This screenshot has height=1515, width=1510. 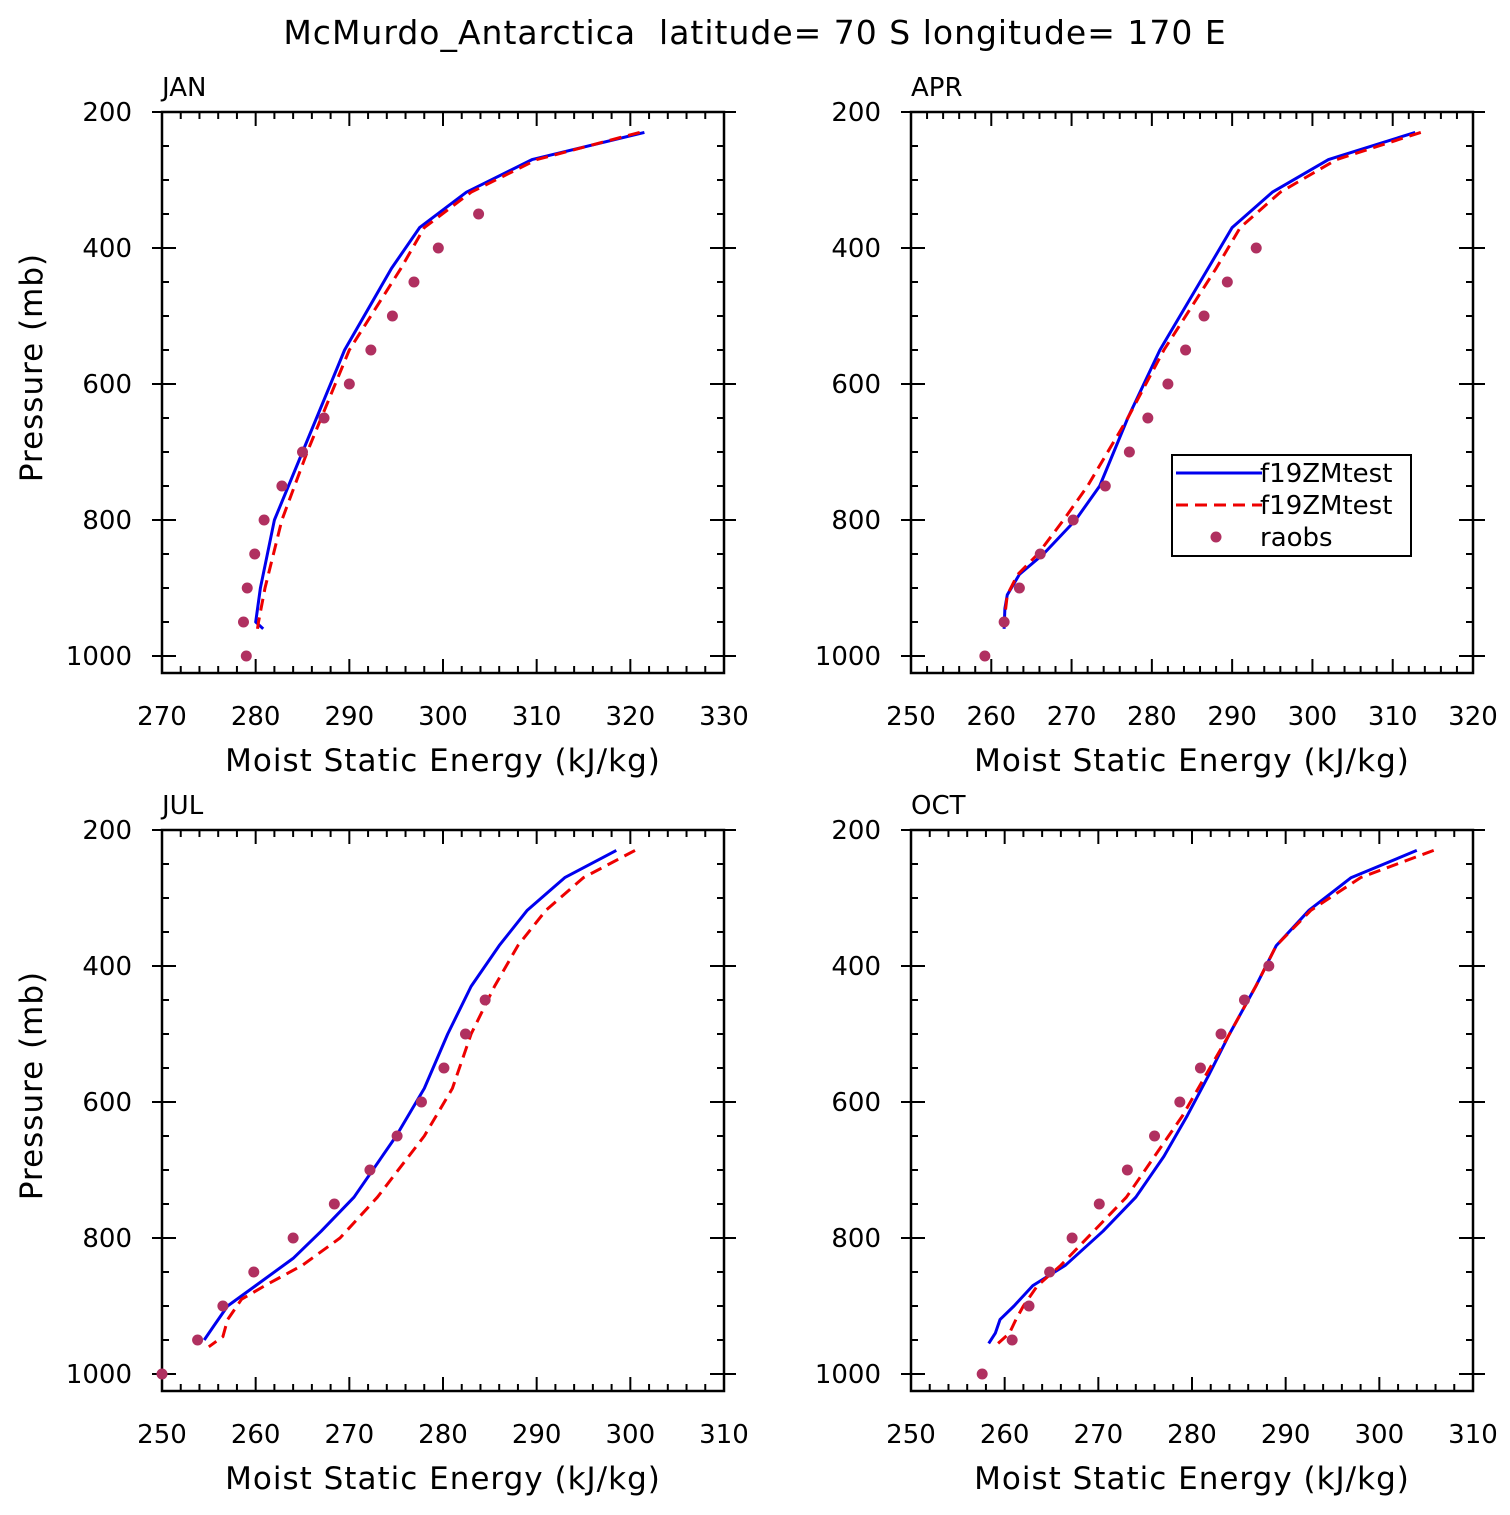 I want to click on panel-label: JAN, so click(x=183, y=88).